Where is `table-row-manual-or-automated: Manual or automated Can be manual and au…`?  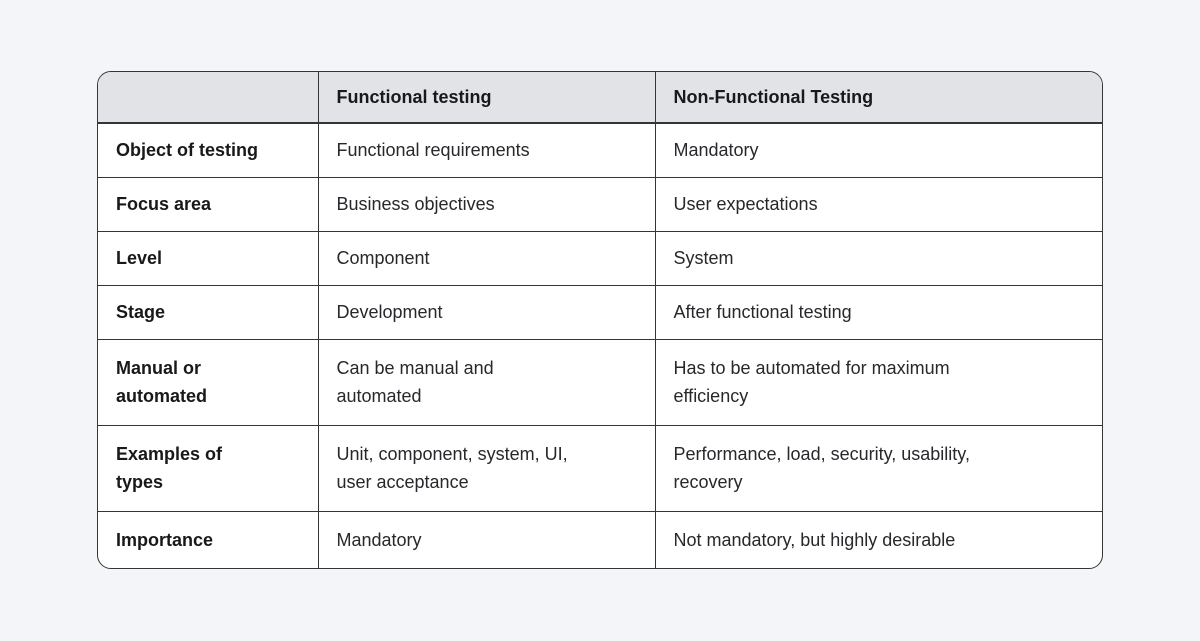 table-row-manual-or-automated: Manual or automated Can be manual and au… is located at coordinates (600, 382).